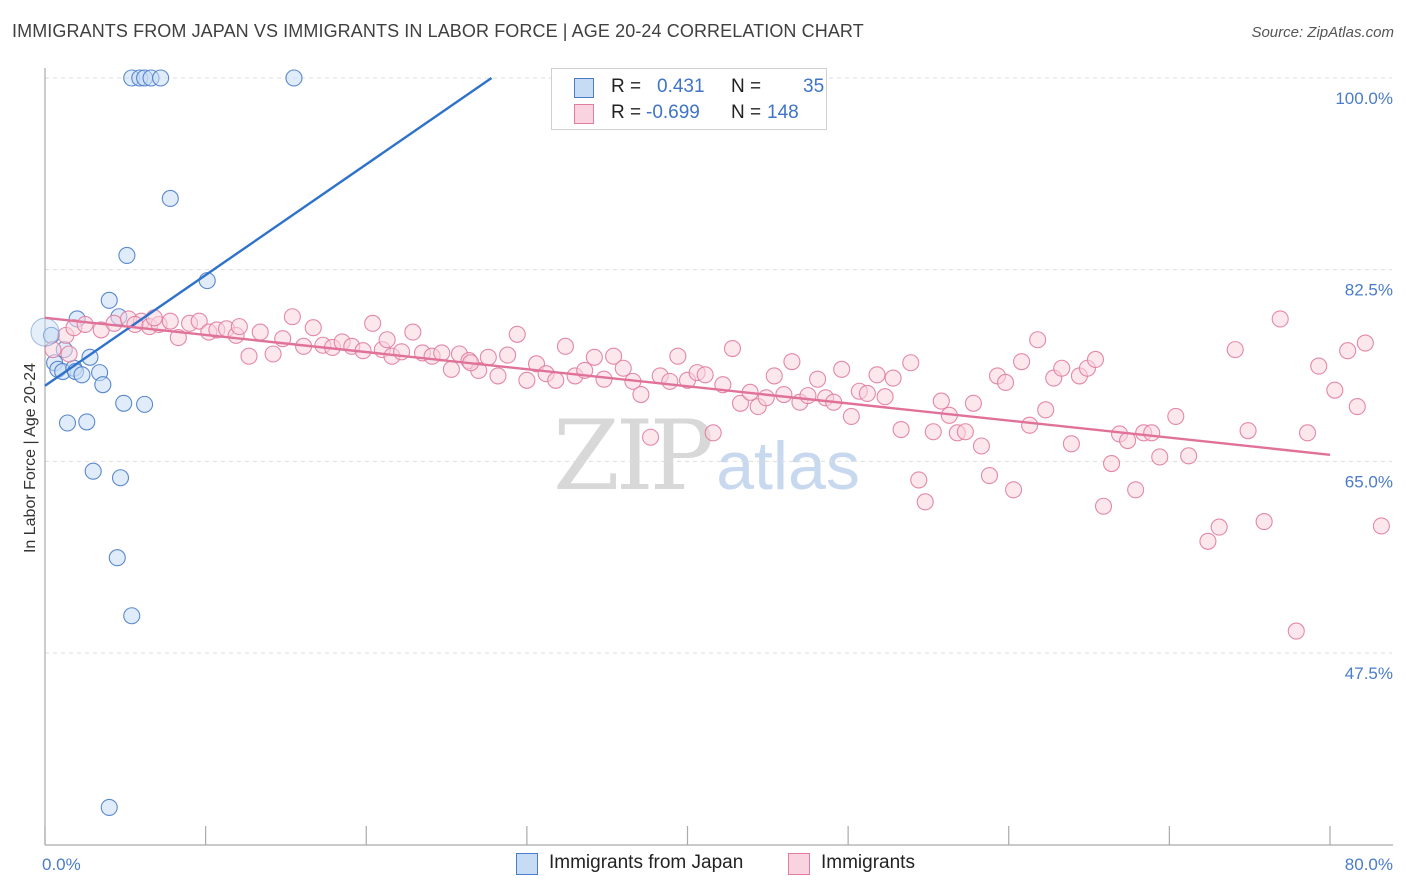 Image resolution: width=1406 pixels, height=892 pixels. I want to click on legend-swatch-japan, so click(584, 88).